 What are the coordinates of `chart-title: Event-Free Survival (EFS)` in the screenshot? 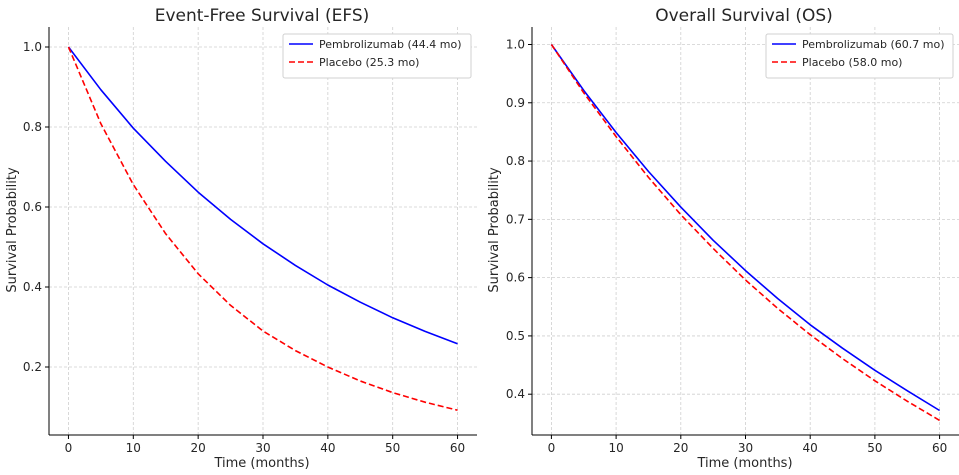 It's located at (262, 16).